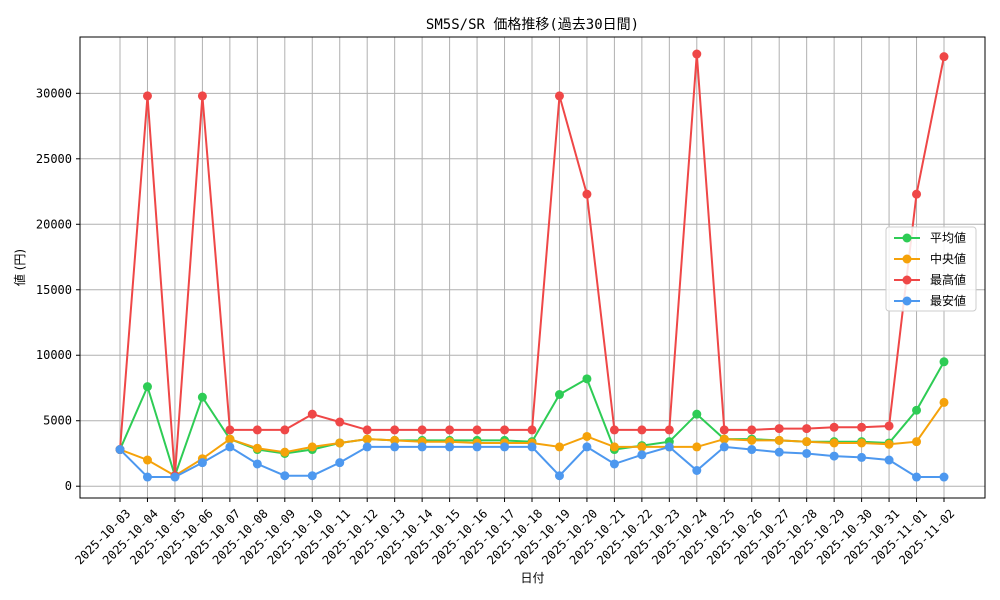  Describe the element at coordinates (54, 355) in the screenshot. I see `y-tick-label: 10000` at that location.